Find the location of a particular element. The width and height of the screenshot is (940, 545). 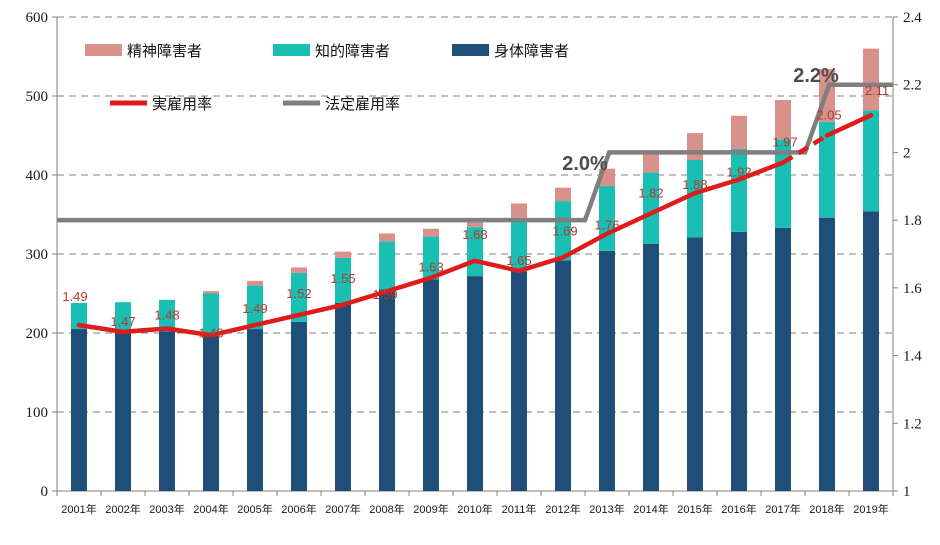

actual-employment-rate-line is located at coordinates (849, 125).